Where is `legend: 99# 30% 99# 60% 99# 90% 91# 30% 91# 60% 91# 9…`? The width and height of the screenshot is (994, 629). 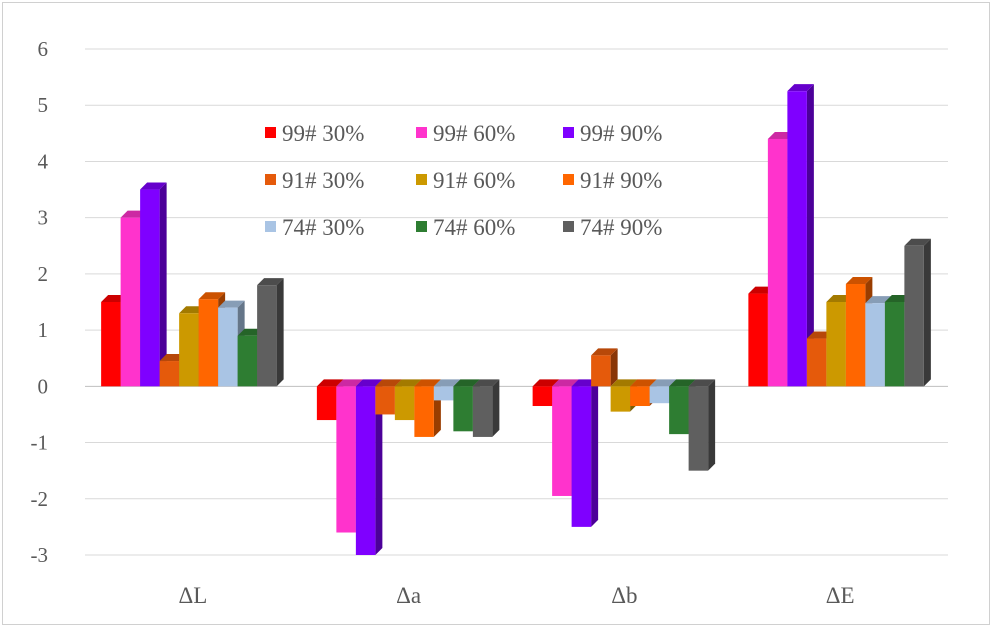
legend: 99# 30% 99# 60% 99# 90% 91# 30% 91# 60% 91# 9… is located at coordinates (463, 180).